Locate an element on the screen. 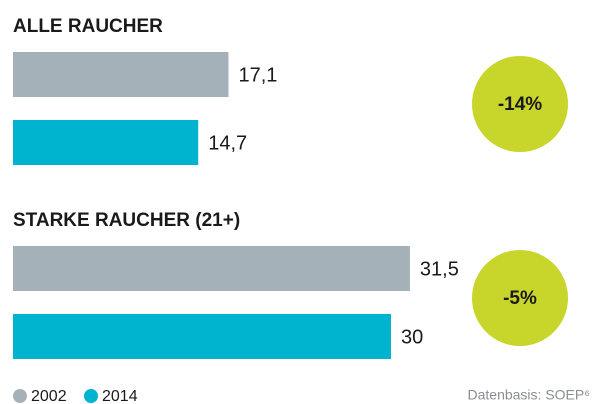  legend-label: 2014 is located at coordinates (120, 396).